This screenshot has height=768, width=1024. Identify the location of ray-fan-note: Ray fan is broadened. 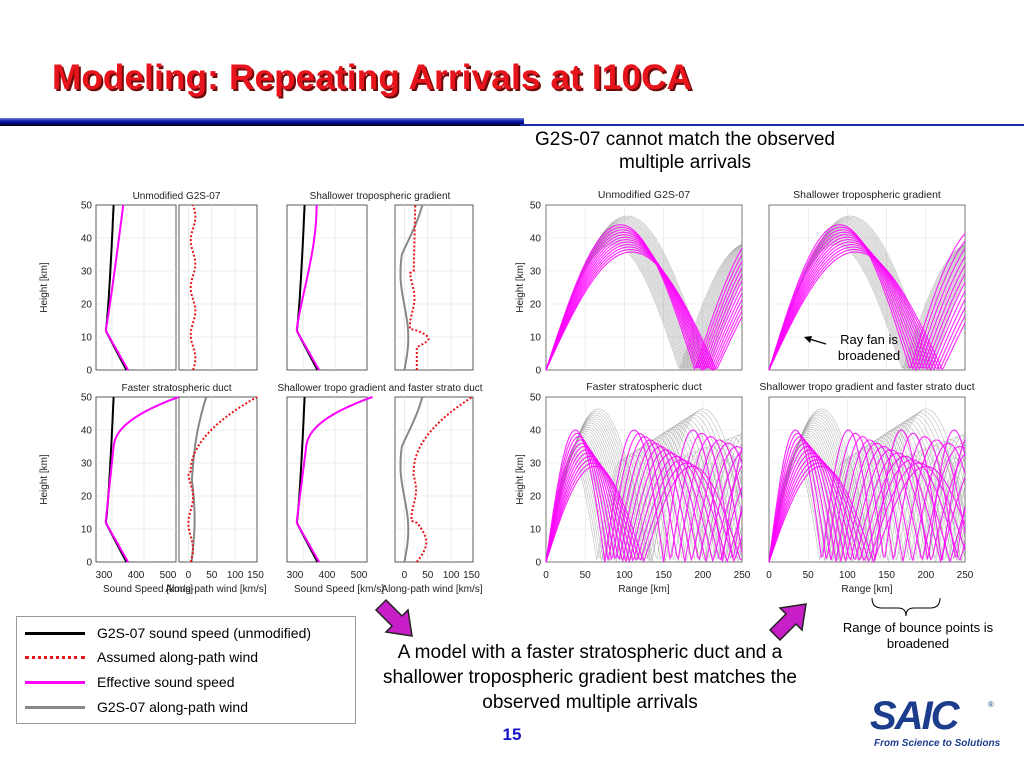
(869, 347).